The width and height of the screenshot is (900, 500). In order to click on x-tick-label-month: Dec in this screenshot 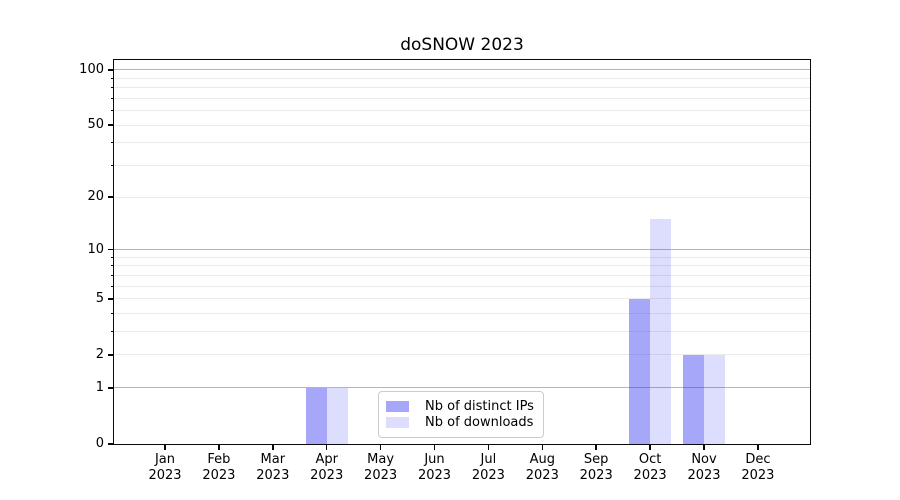, I will do `click(758, 459)`.